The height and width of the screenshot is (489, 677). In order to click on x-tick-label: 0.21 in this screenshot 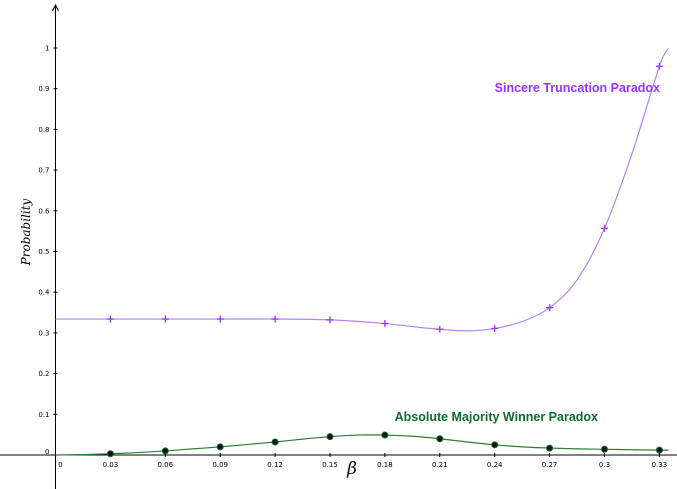, I will do `click(440, 465)`.